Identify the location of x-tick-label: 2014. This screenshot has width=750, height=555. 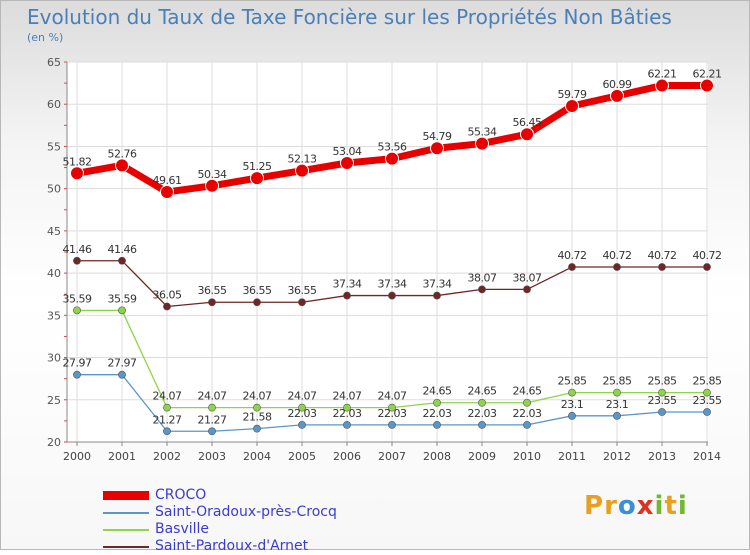
(707, 456).